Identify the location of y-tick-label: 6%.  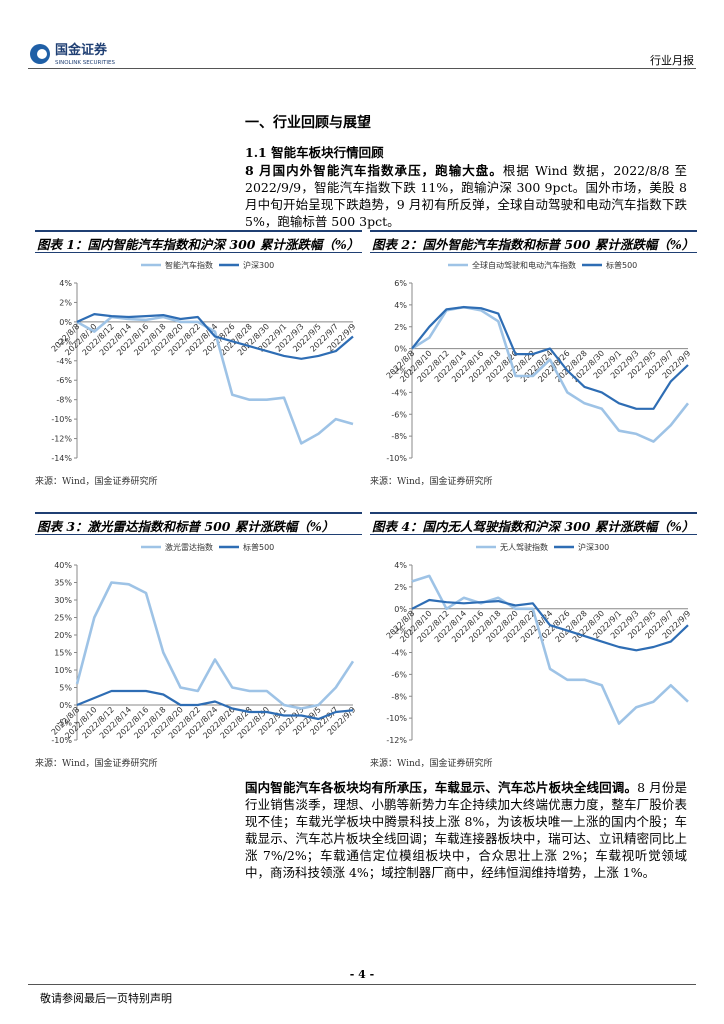
(400, 283).